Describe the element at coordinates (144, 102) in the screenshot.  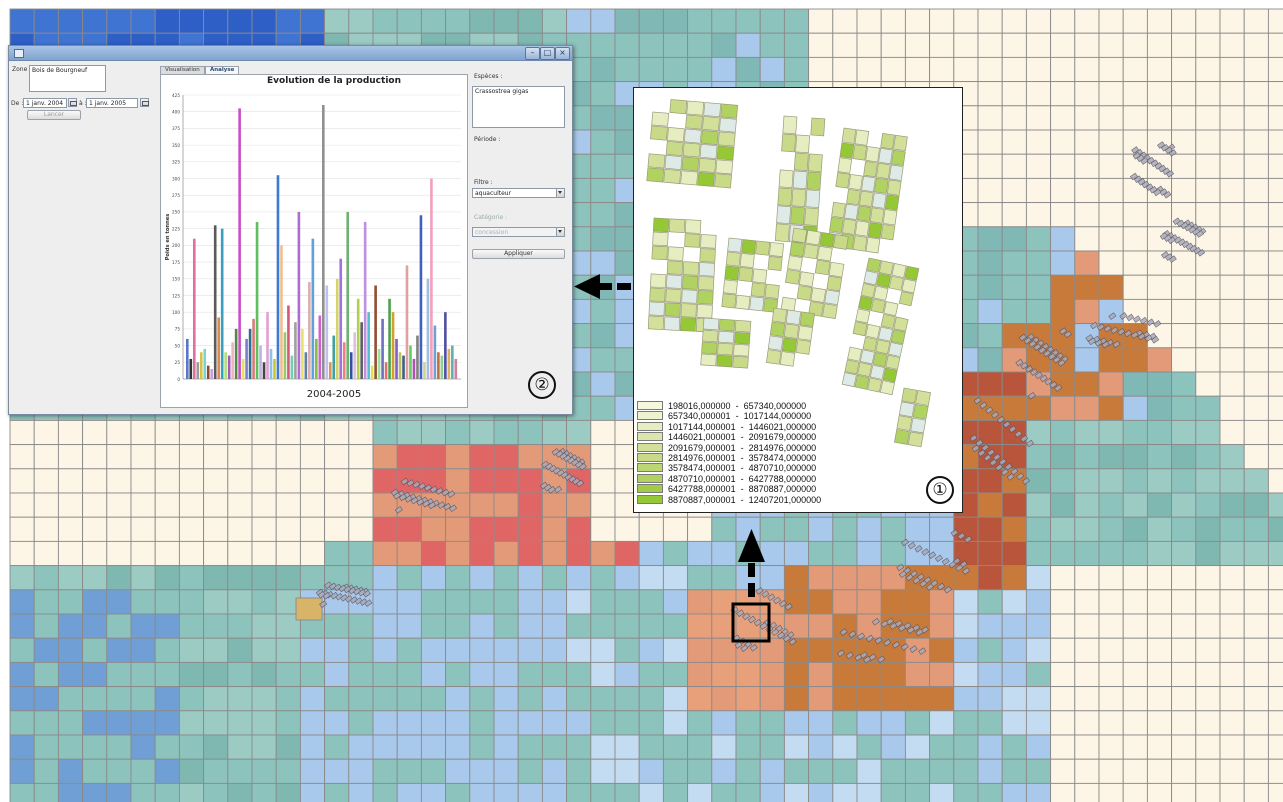
I see `date-to-calendar-icon` at that location.